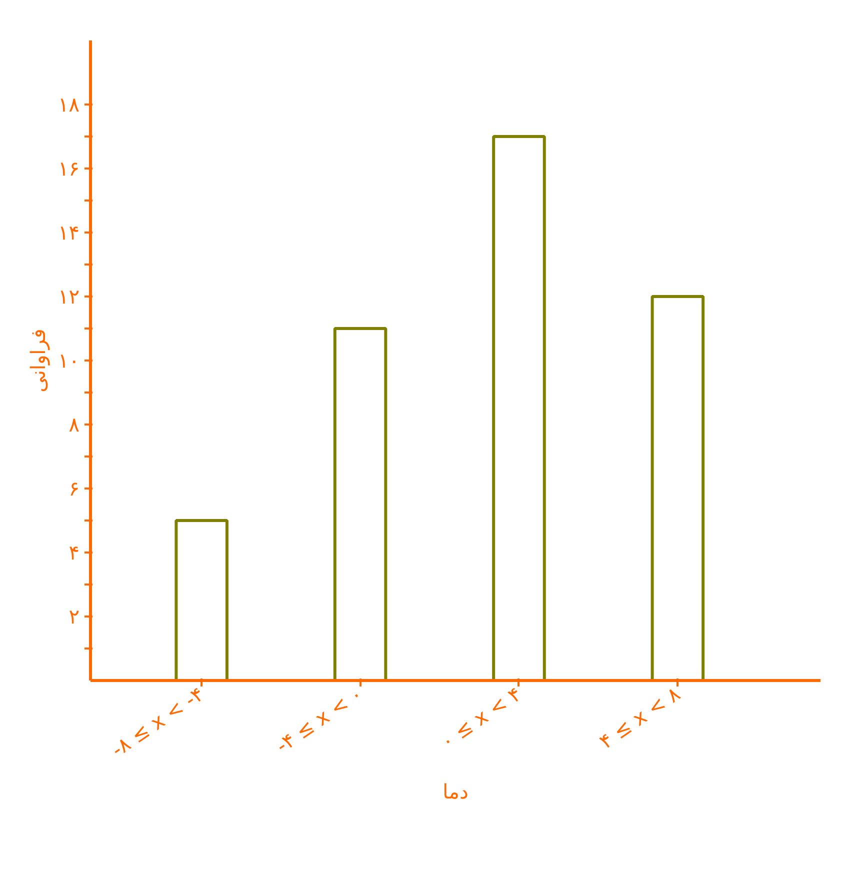 Image resolution: width=865 pixels, height=874 pixels. Describe the element at coordinates (455, 792) in the screenshot. I see `x-axis-title: دما` at that location.